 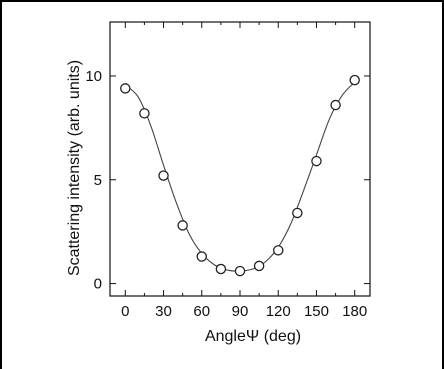 I want to click on x-tick-label: 150, so click(x=316, y=311).